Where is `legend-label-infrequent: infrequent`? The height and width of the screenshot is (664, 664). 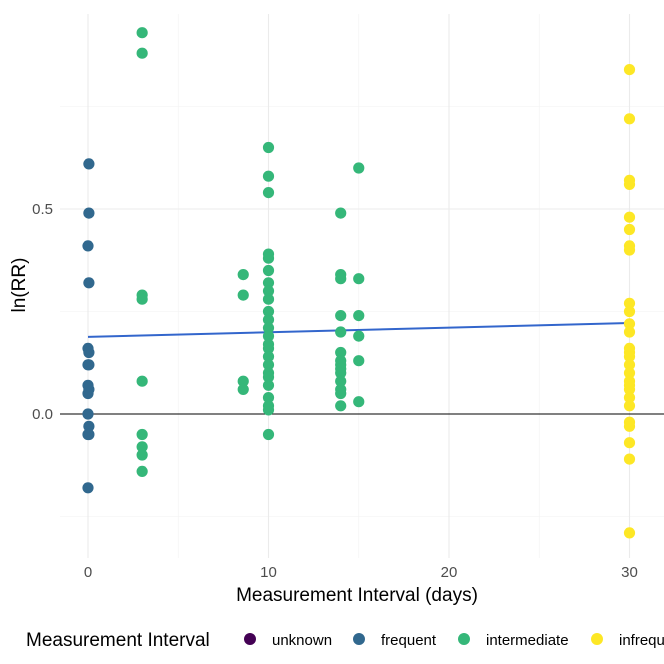
legend-label-infrequent: infrequent is located at coordinates (641, 640).